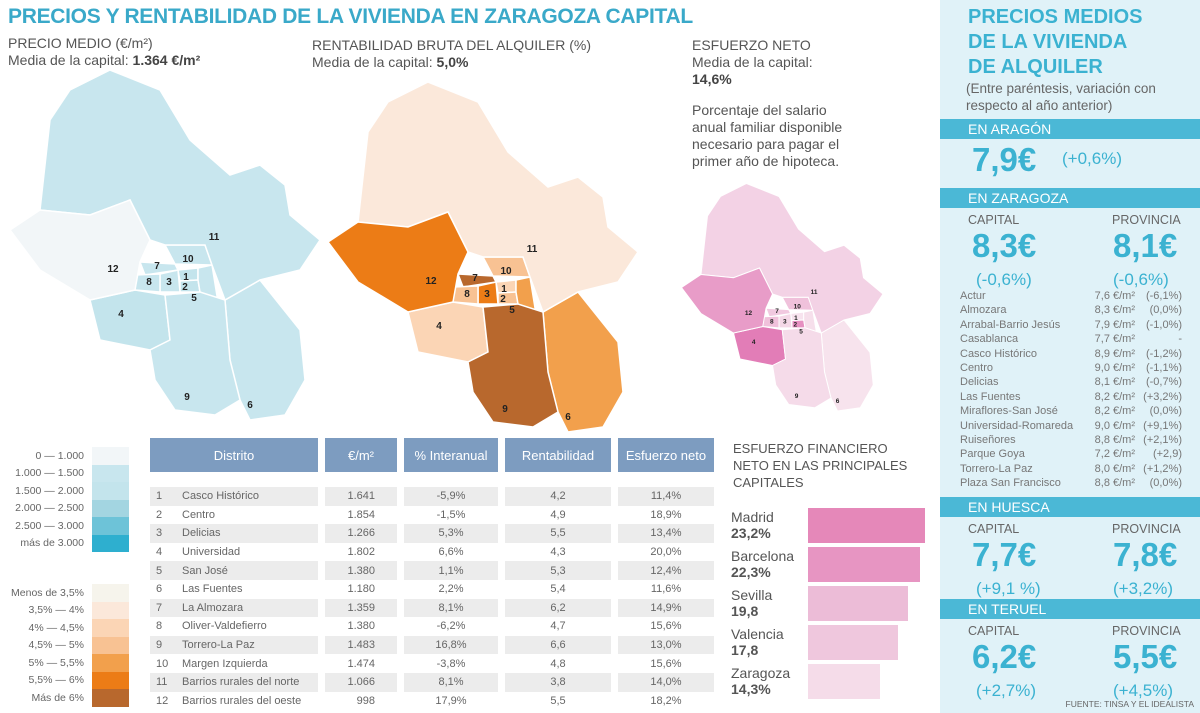  I want to click on teruel-cap-value: 6,2€, so click(1004, 656).